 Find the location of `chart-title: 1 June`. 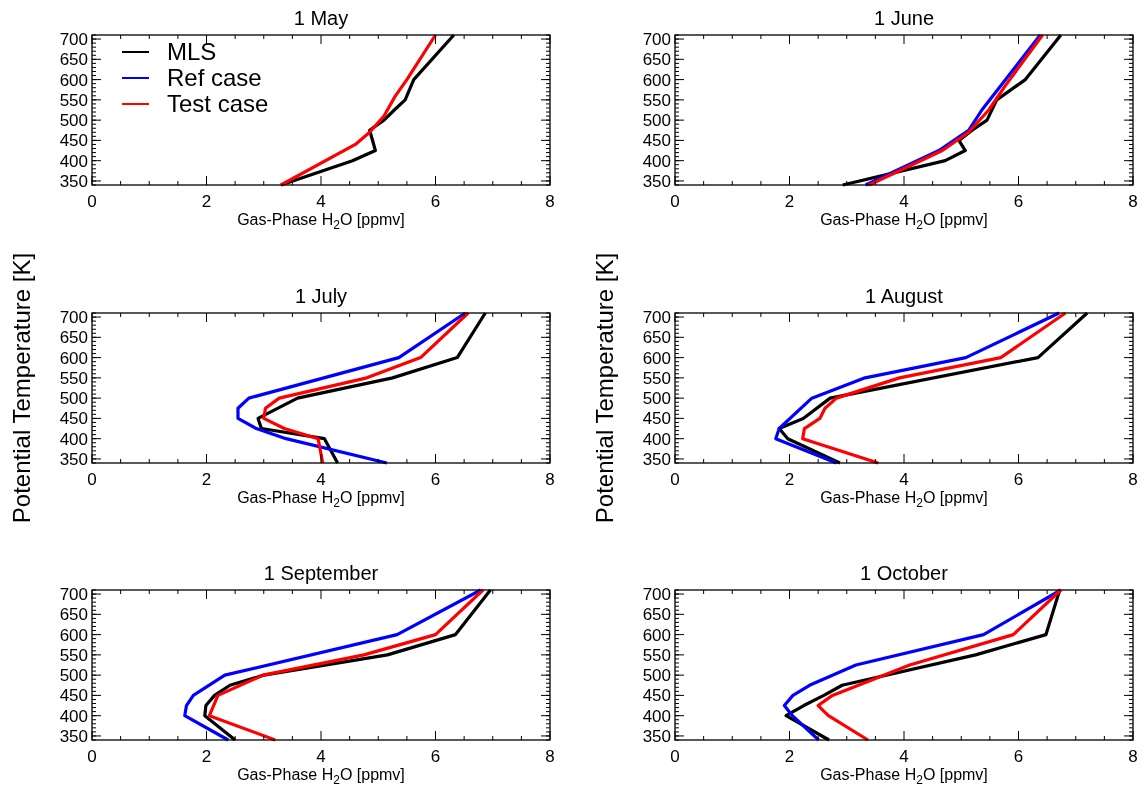

chart-title: 1 June is located at coordinates (904, 18).